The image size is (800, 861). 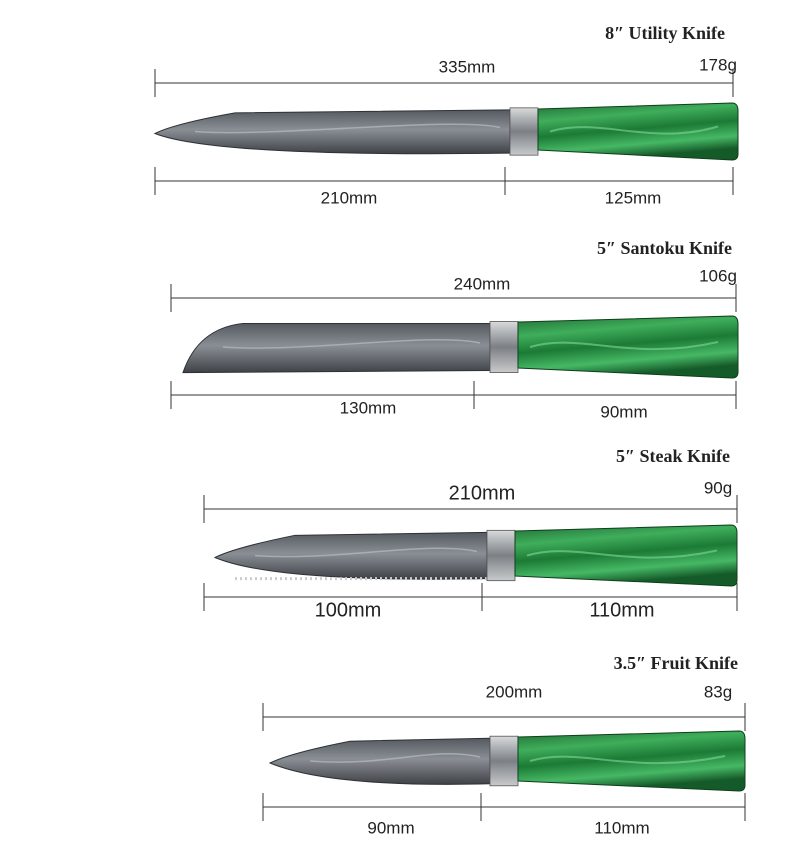 I want to click on weight: 83g, so click(x=718, y=691).